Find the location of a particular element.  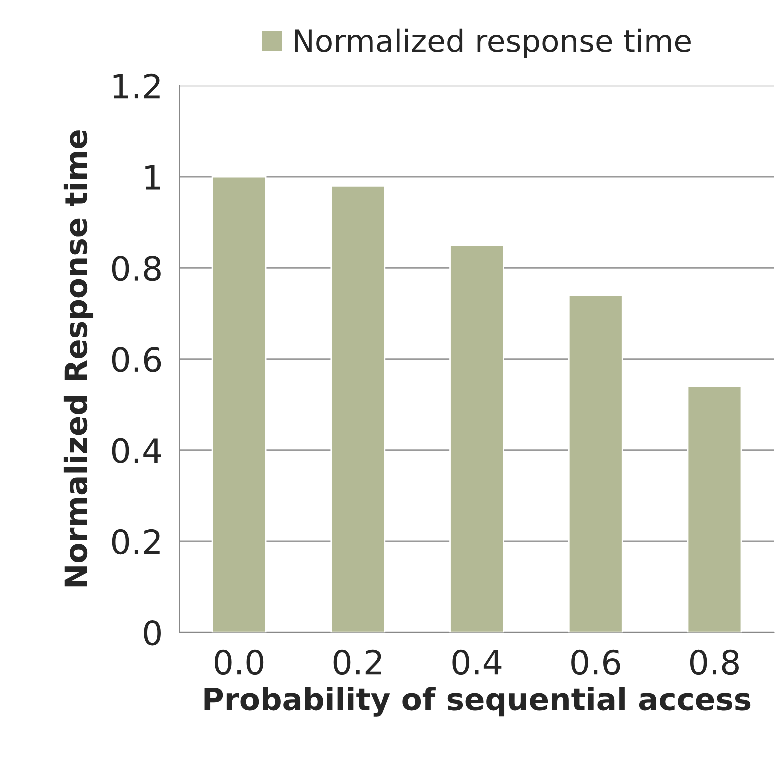

y-tick-label: 0.6 is located at coordinates (137, 359).